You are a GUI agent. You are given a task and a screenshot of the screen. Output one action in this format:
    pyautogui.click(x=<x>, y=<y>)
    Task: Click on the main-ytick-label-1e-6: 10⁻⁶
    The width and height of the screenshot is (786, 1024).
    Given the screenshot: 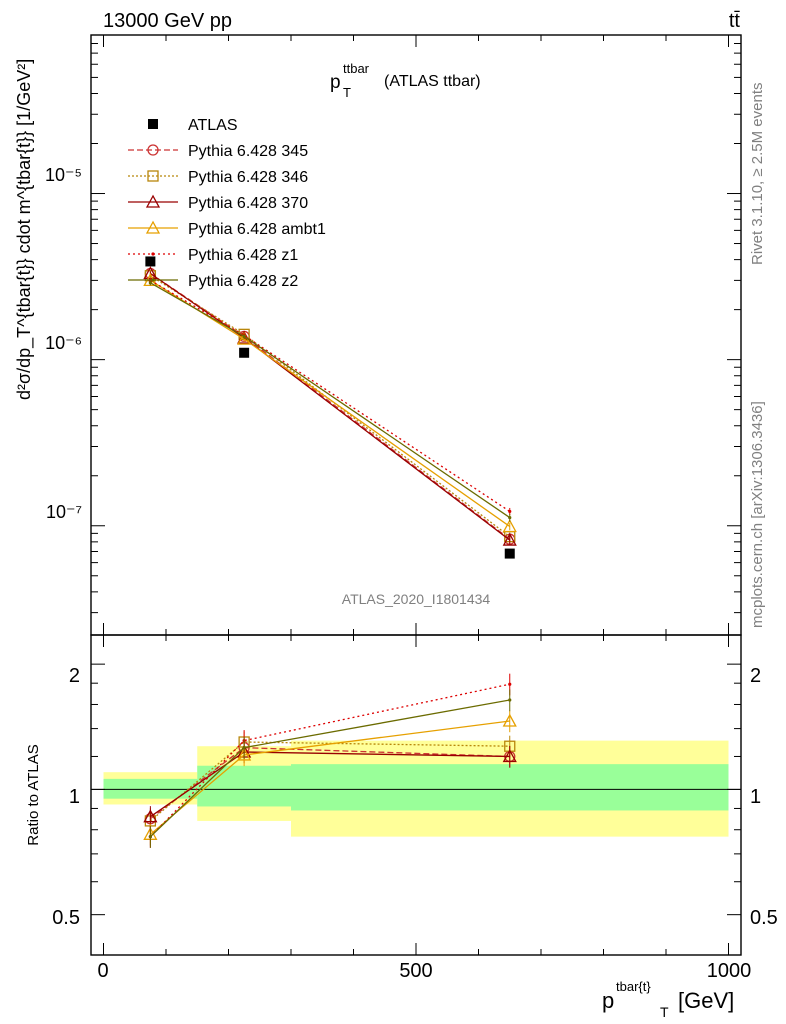 What is the action you would take?
    pyautogui.click(x=63, y=343)
    